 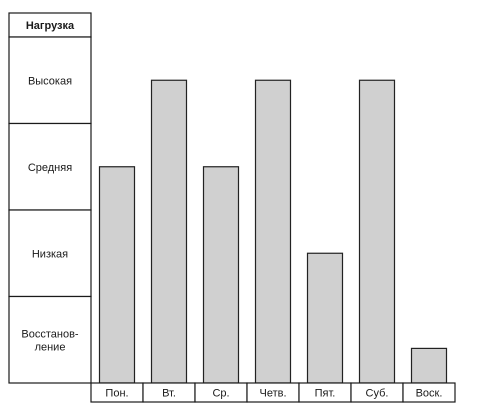 What do you see at coordinates (377, 394) in the screenshot?
I see `day-tick-label: Суб.` at bounding box center [377, 394].